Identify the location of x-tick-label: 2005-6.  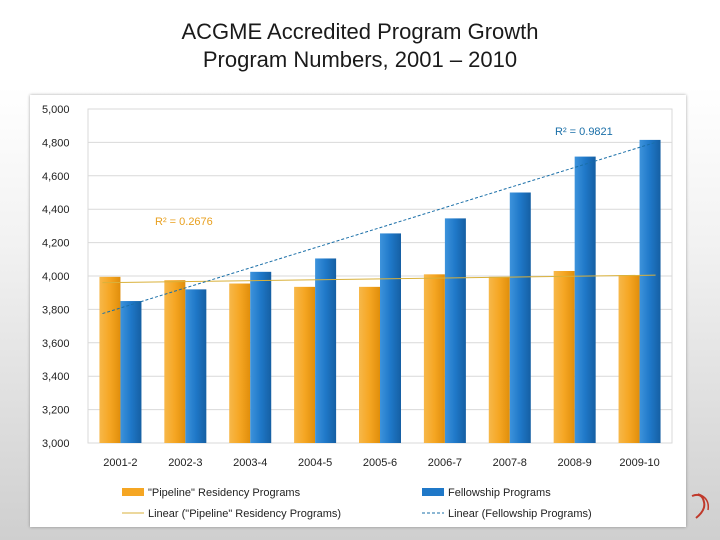
(380, 463).